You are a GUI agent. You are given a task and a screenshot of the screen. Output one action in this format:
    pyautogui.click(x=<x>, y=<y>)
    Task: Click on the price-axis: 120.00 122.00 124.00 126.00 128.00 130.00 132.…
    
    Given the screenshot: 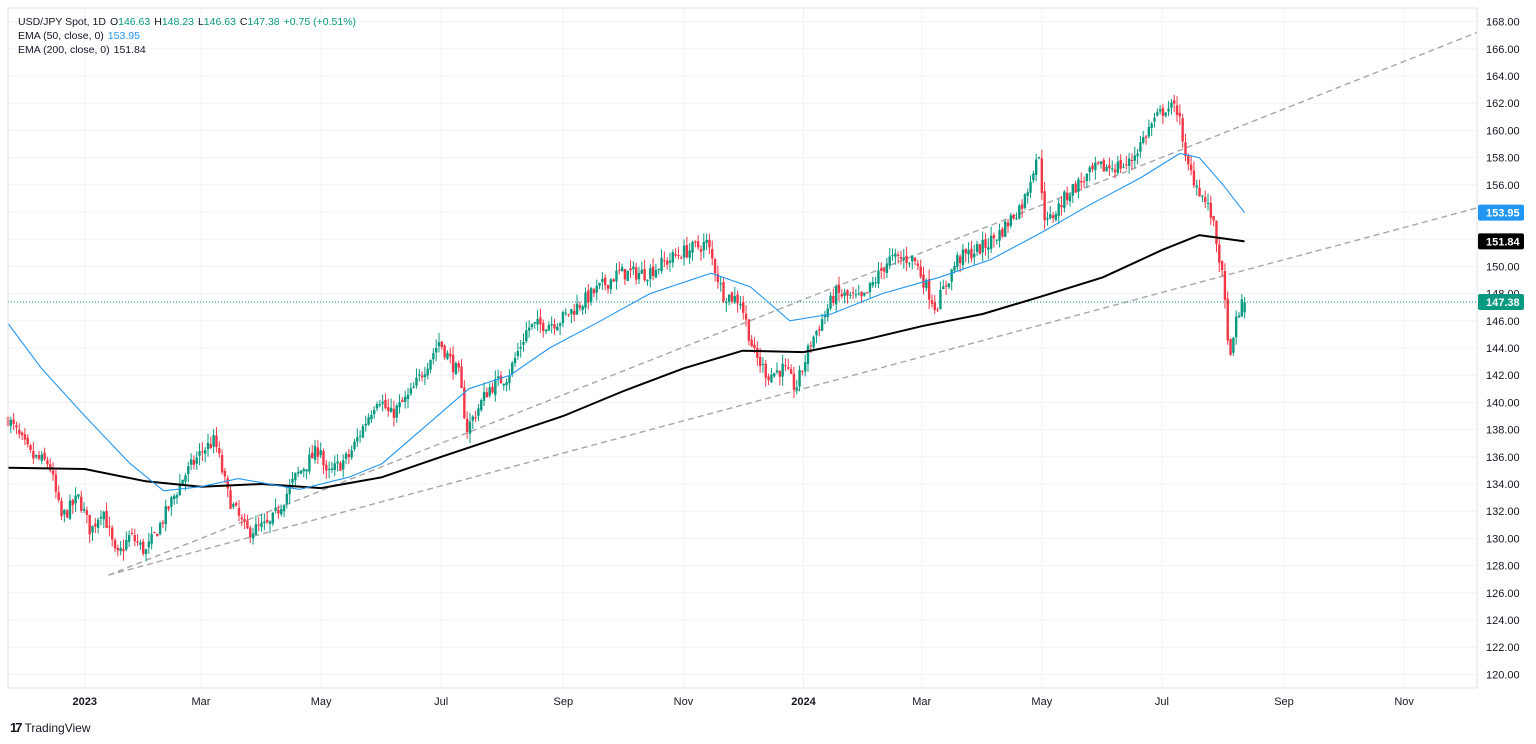 What is the action you would take?
    pyautogui.click(x=1503, y=349)
    